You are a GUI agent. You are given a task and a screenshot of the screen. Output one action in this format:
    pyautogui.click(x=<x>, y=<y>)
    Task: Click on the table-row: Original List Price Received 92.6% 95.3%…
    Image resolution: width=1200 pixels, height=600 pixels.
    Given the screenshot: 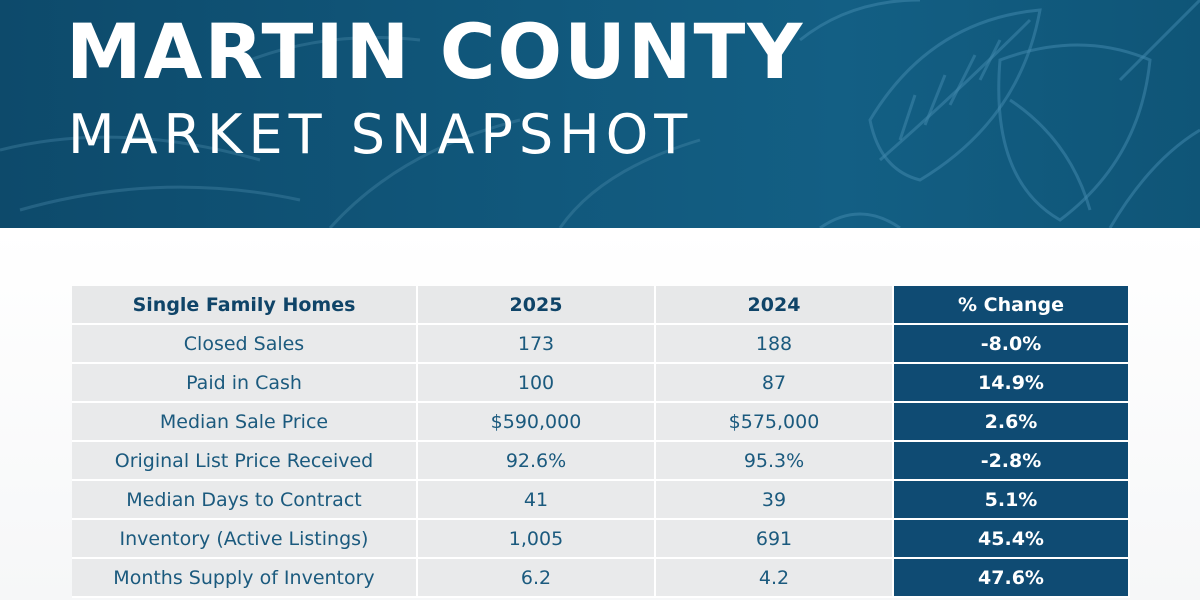 What is the action you would take?
    pyautogui.click(x=601, y=461)
    